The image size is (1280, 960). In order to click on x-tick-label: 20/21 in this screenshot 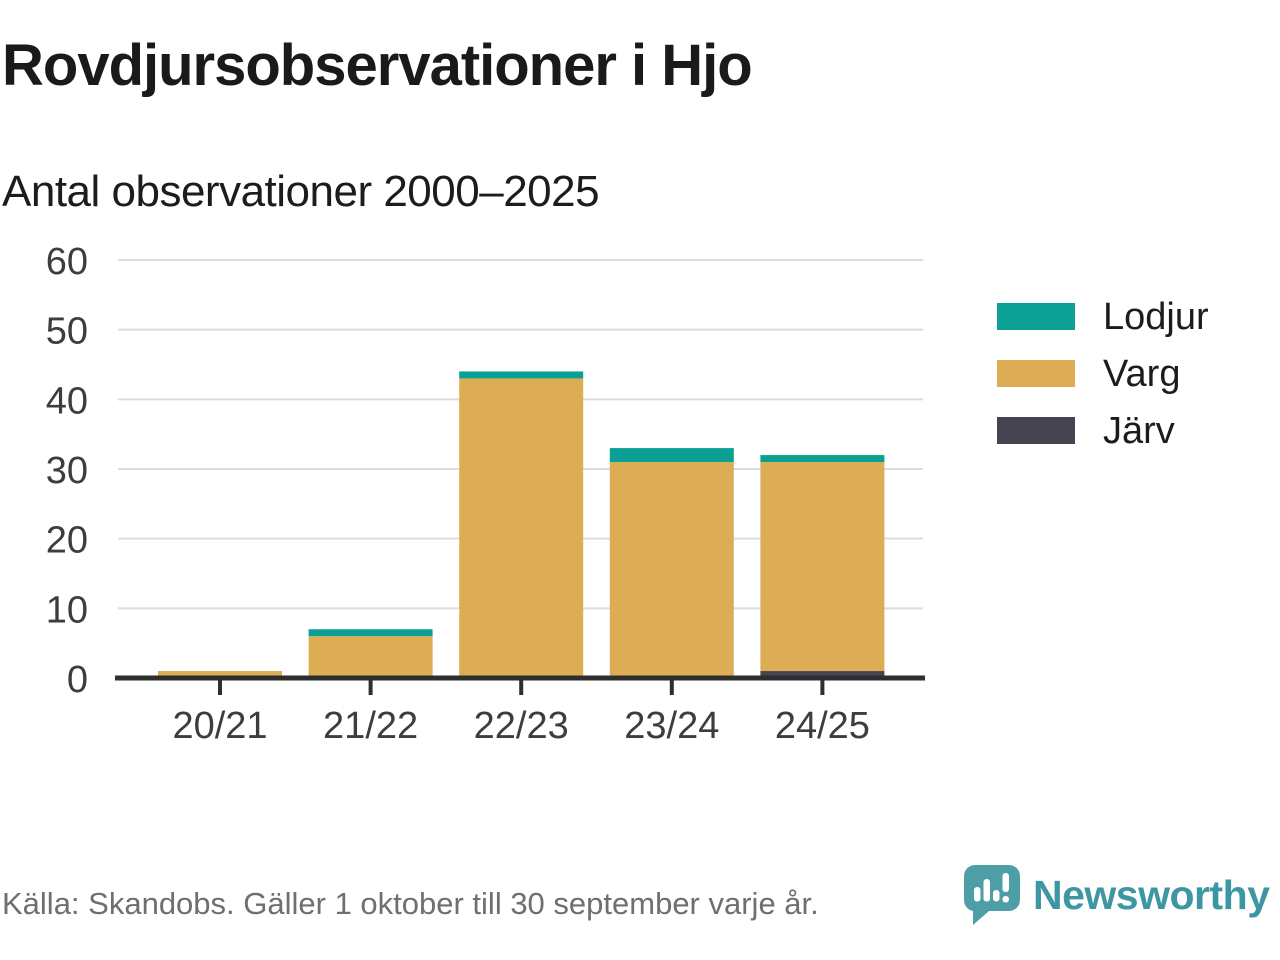, I will do `click(219, 726)`.